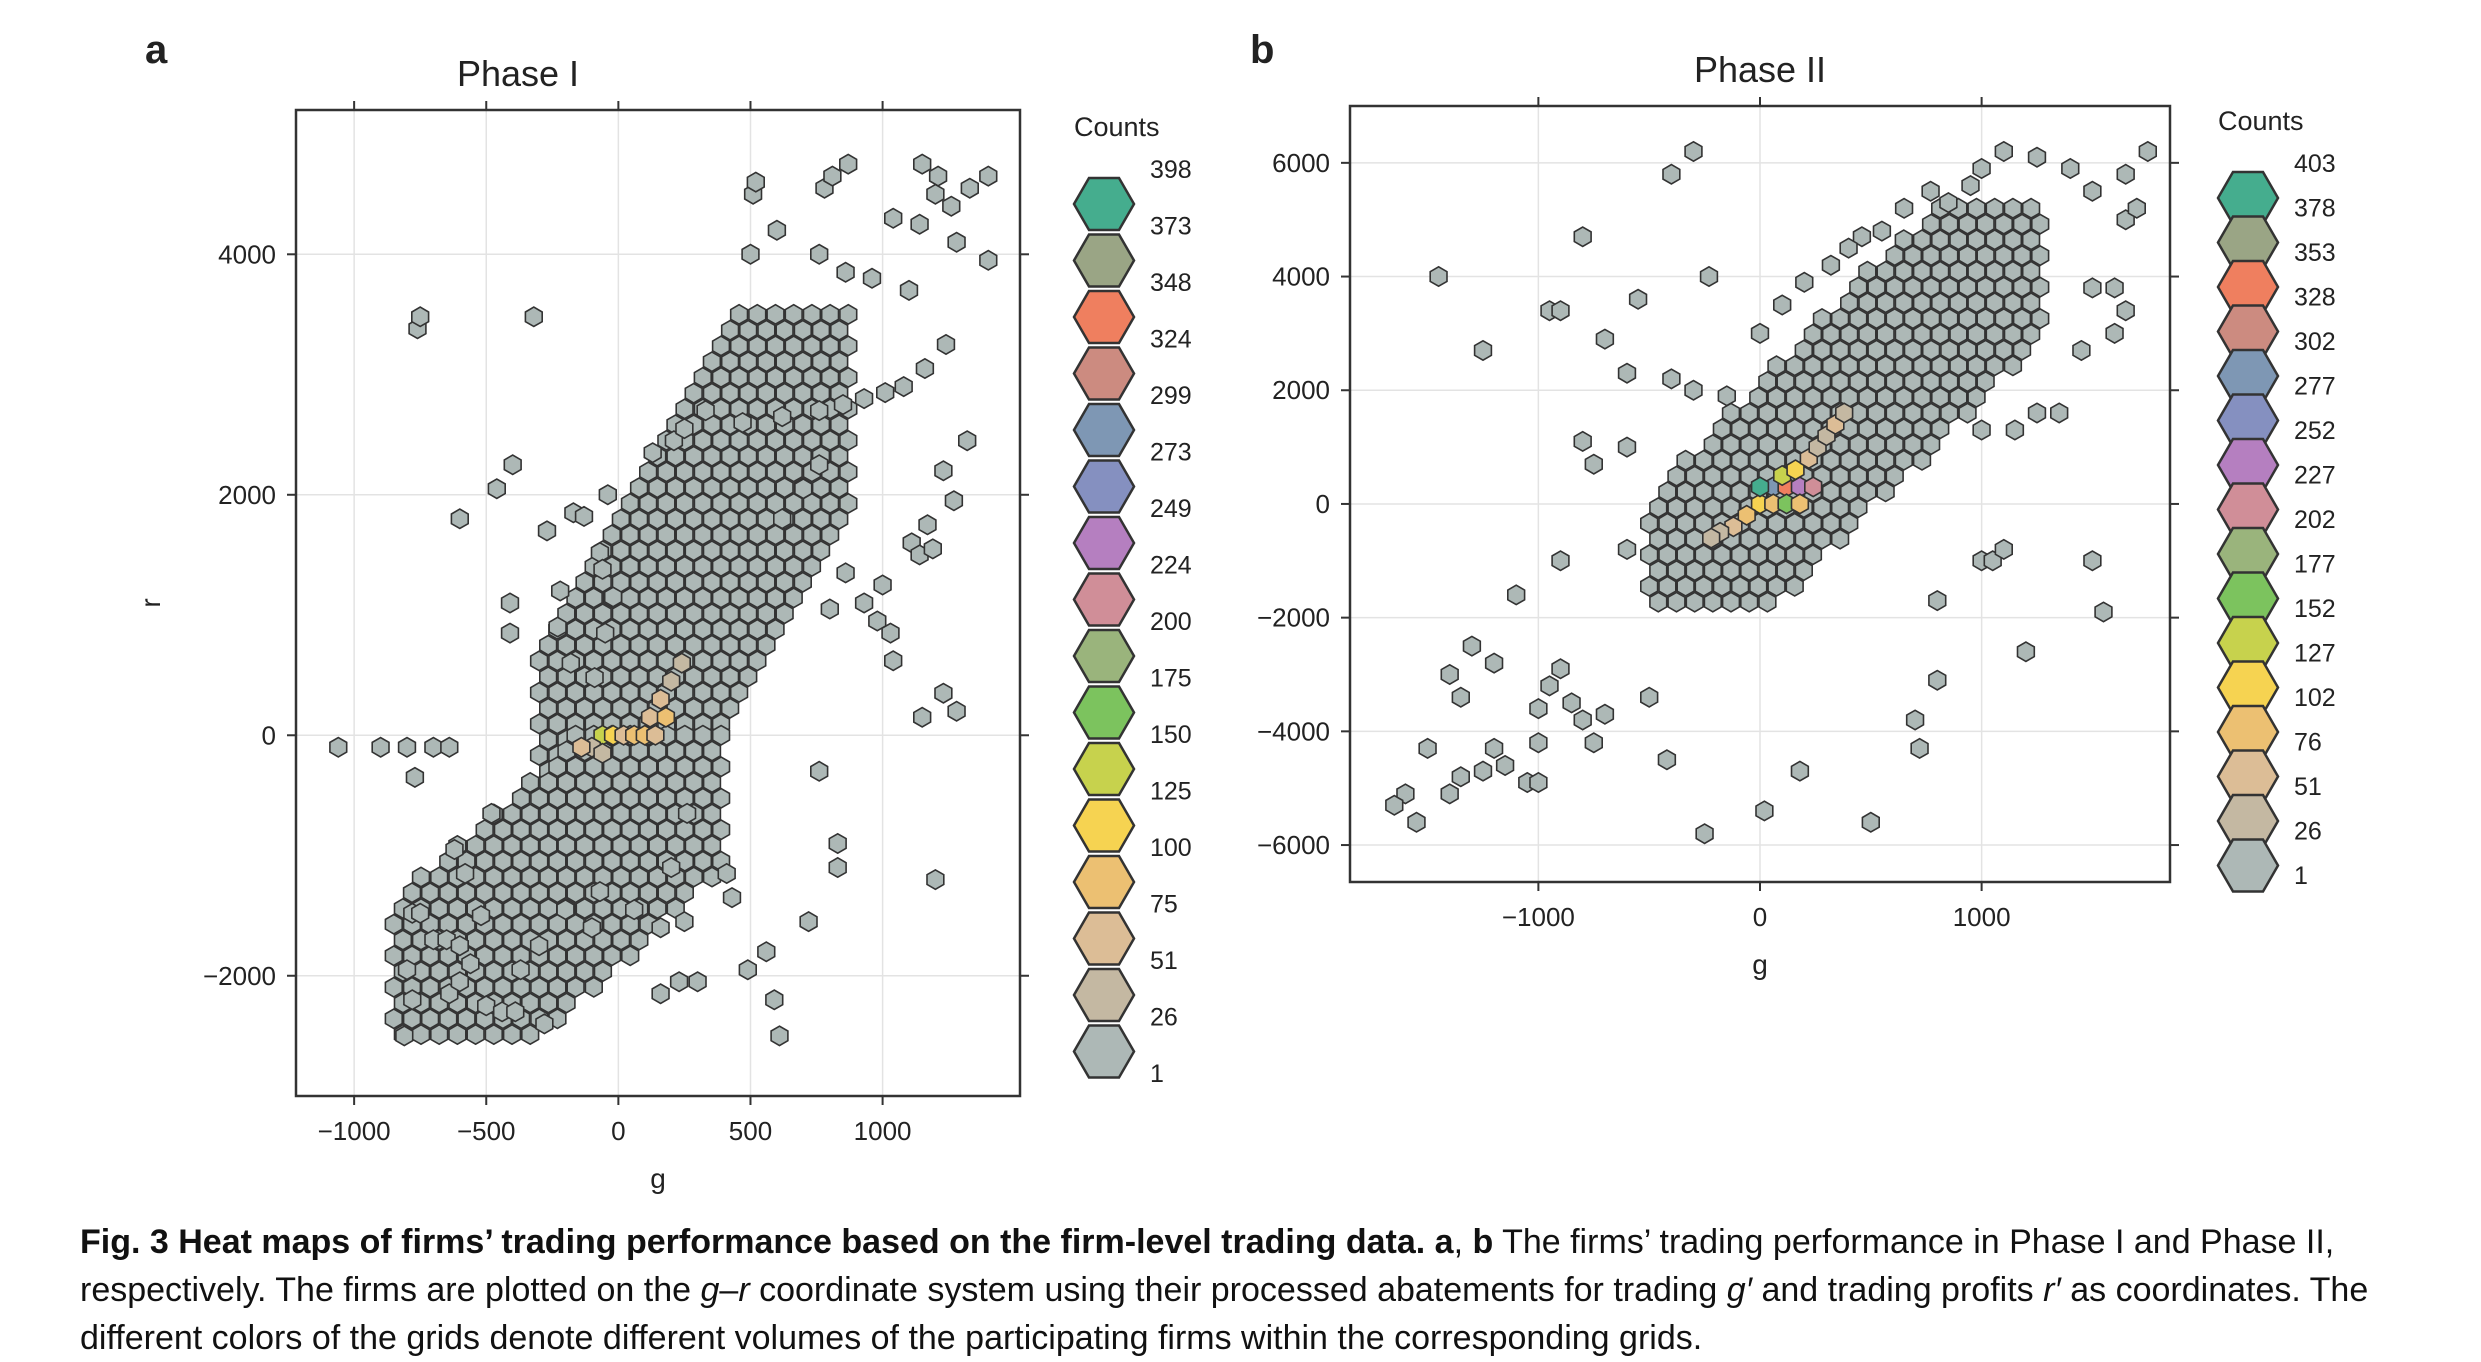 This screenshot has width=2481, height=1362. What do you see at coordinates (1164, 905) in the screenshot?
I see `legend-level: 75` at bounding box center [1164, 905].